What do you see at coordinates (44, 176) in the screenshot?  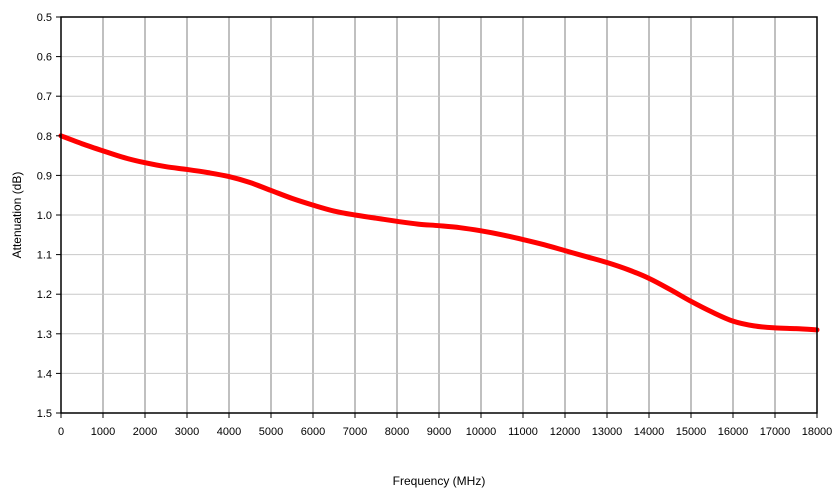 I see `y-tick-label: 0.9` at bounding box center [44, 176].